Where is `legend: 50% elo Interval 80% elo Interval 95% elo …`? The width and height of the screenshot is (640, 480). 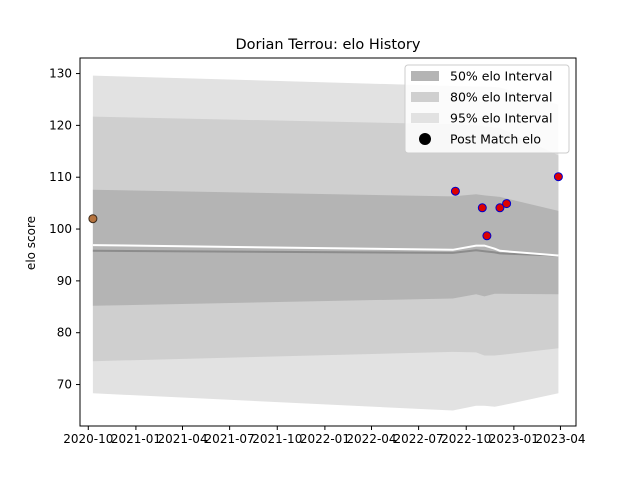
legend: 50% elo Interval 80% elo Interval 95% elo … is located at coordinates (487, 109).